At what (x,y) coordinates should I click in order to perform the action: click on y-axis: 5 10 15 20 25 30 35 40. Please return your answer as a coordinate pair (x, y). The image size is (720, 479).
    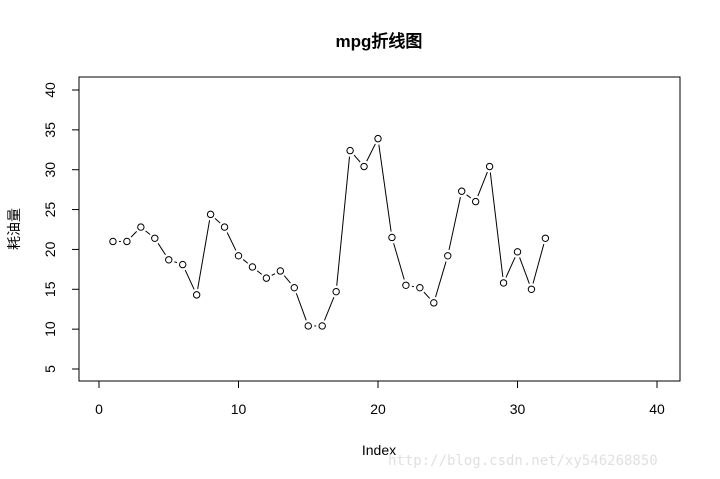
    Looking at the image, I should click on (61, 227).